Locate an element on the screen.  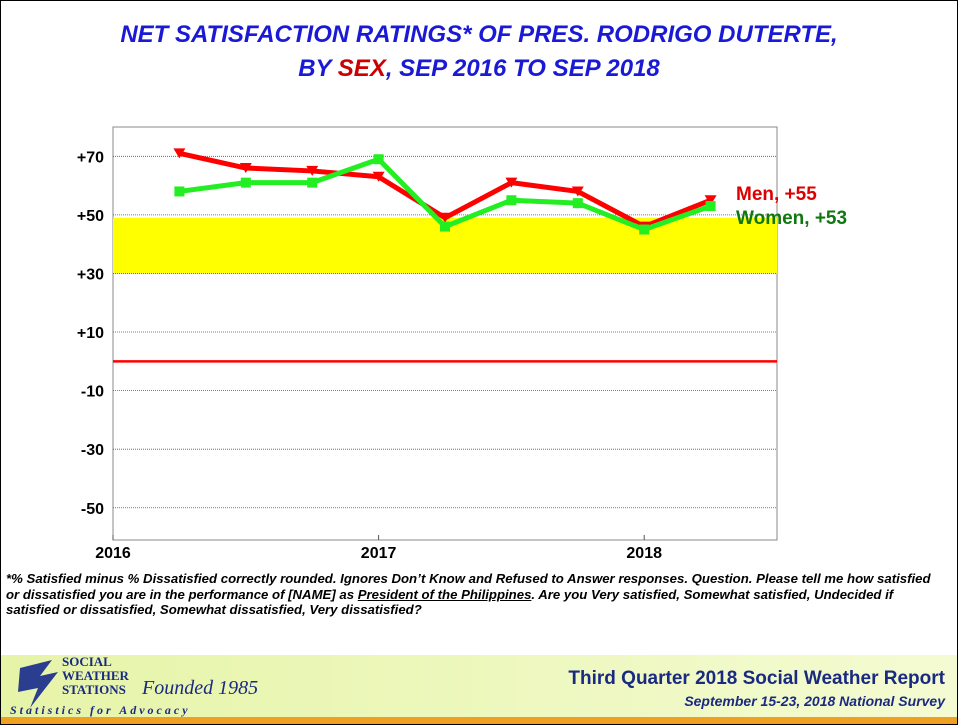
y-tick-label: -10 is located at coordinates (92, 392).